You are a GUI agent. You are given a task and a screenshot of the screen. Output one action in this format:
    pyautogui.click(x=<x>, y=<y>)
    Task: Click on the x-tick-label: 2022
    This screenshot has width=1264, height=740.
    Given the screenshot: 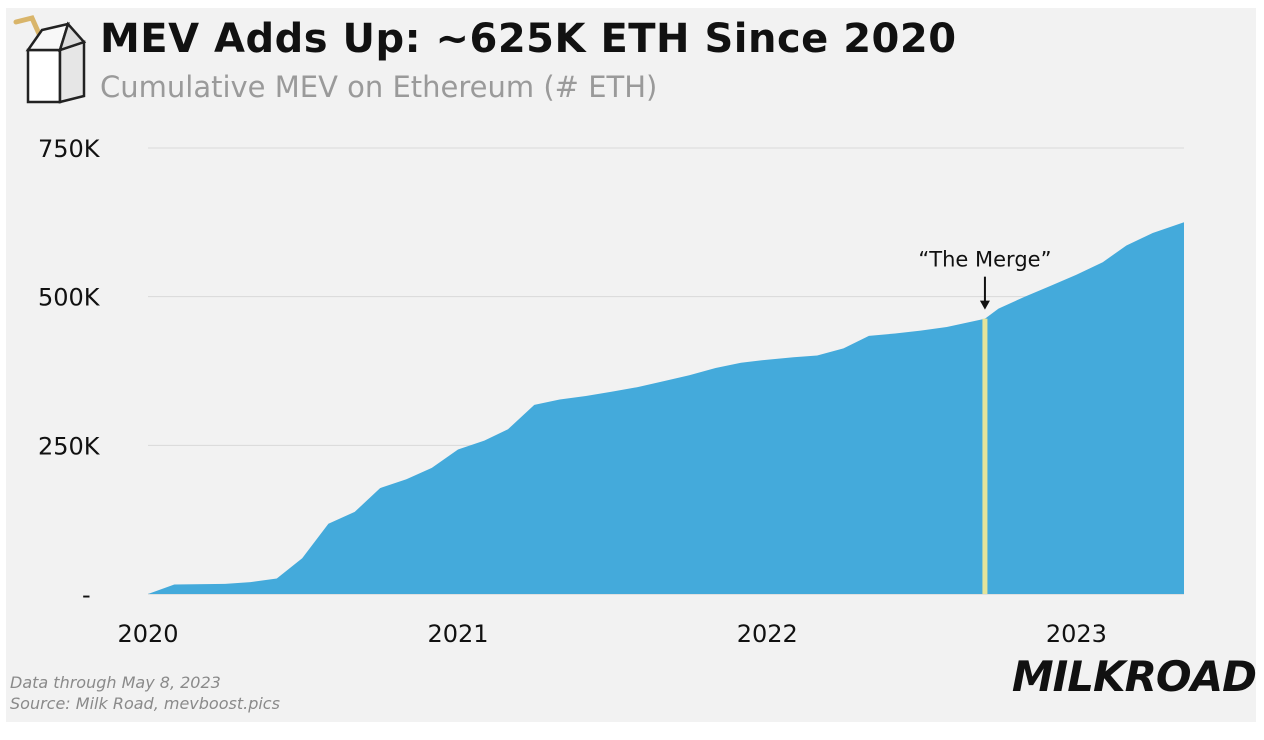 What is the action you would take?
    pyautogui.click(x=767, y=634)
    